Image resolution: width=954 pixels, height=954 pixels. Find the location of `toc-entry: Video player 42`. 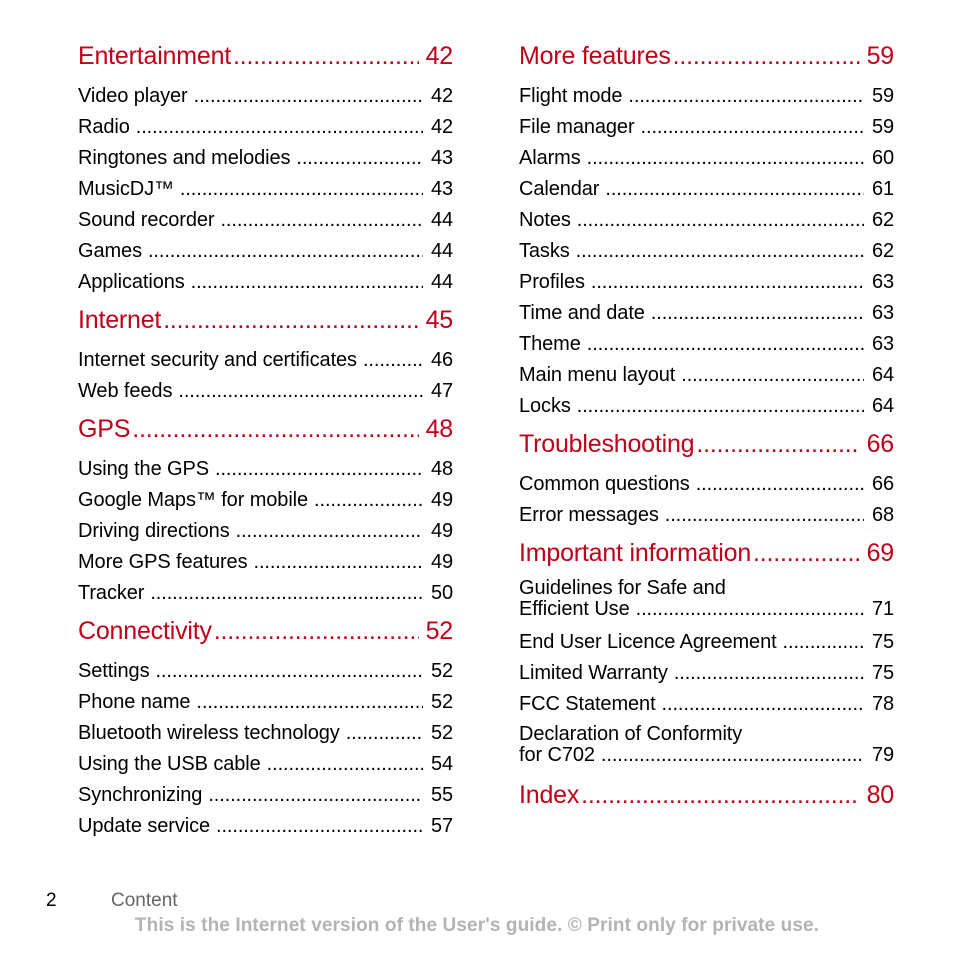

toc-entry: Video player 42 is located at coordinates (265, 96).